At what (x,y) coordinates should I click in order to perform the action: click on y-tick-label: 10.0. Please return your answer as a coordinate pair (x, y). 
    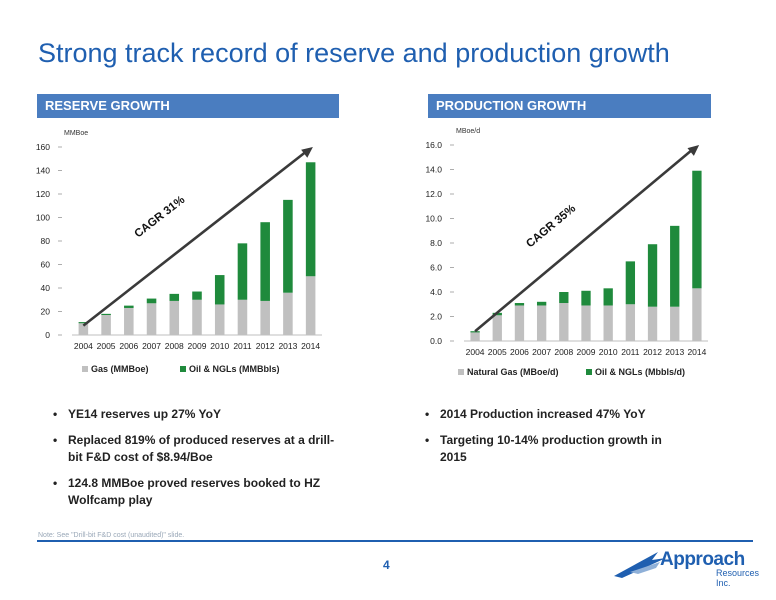
    Looking at the image, I should click on (433, 219).